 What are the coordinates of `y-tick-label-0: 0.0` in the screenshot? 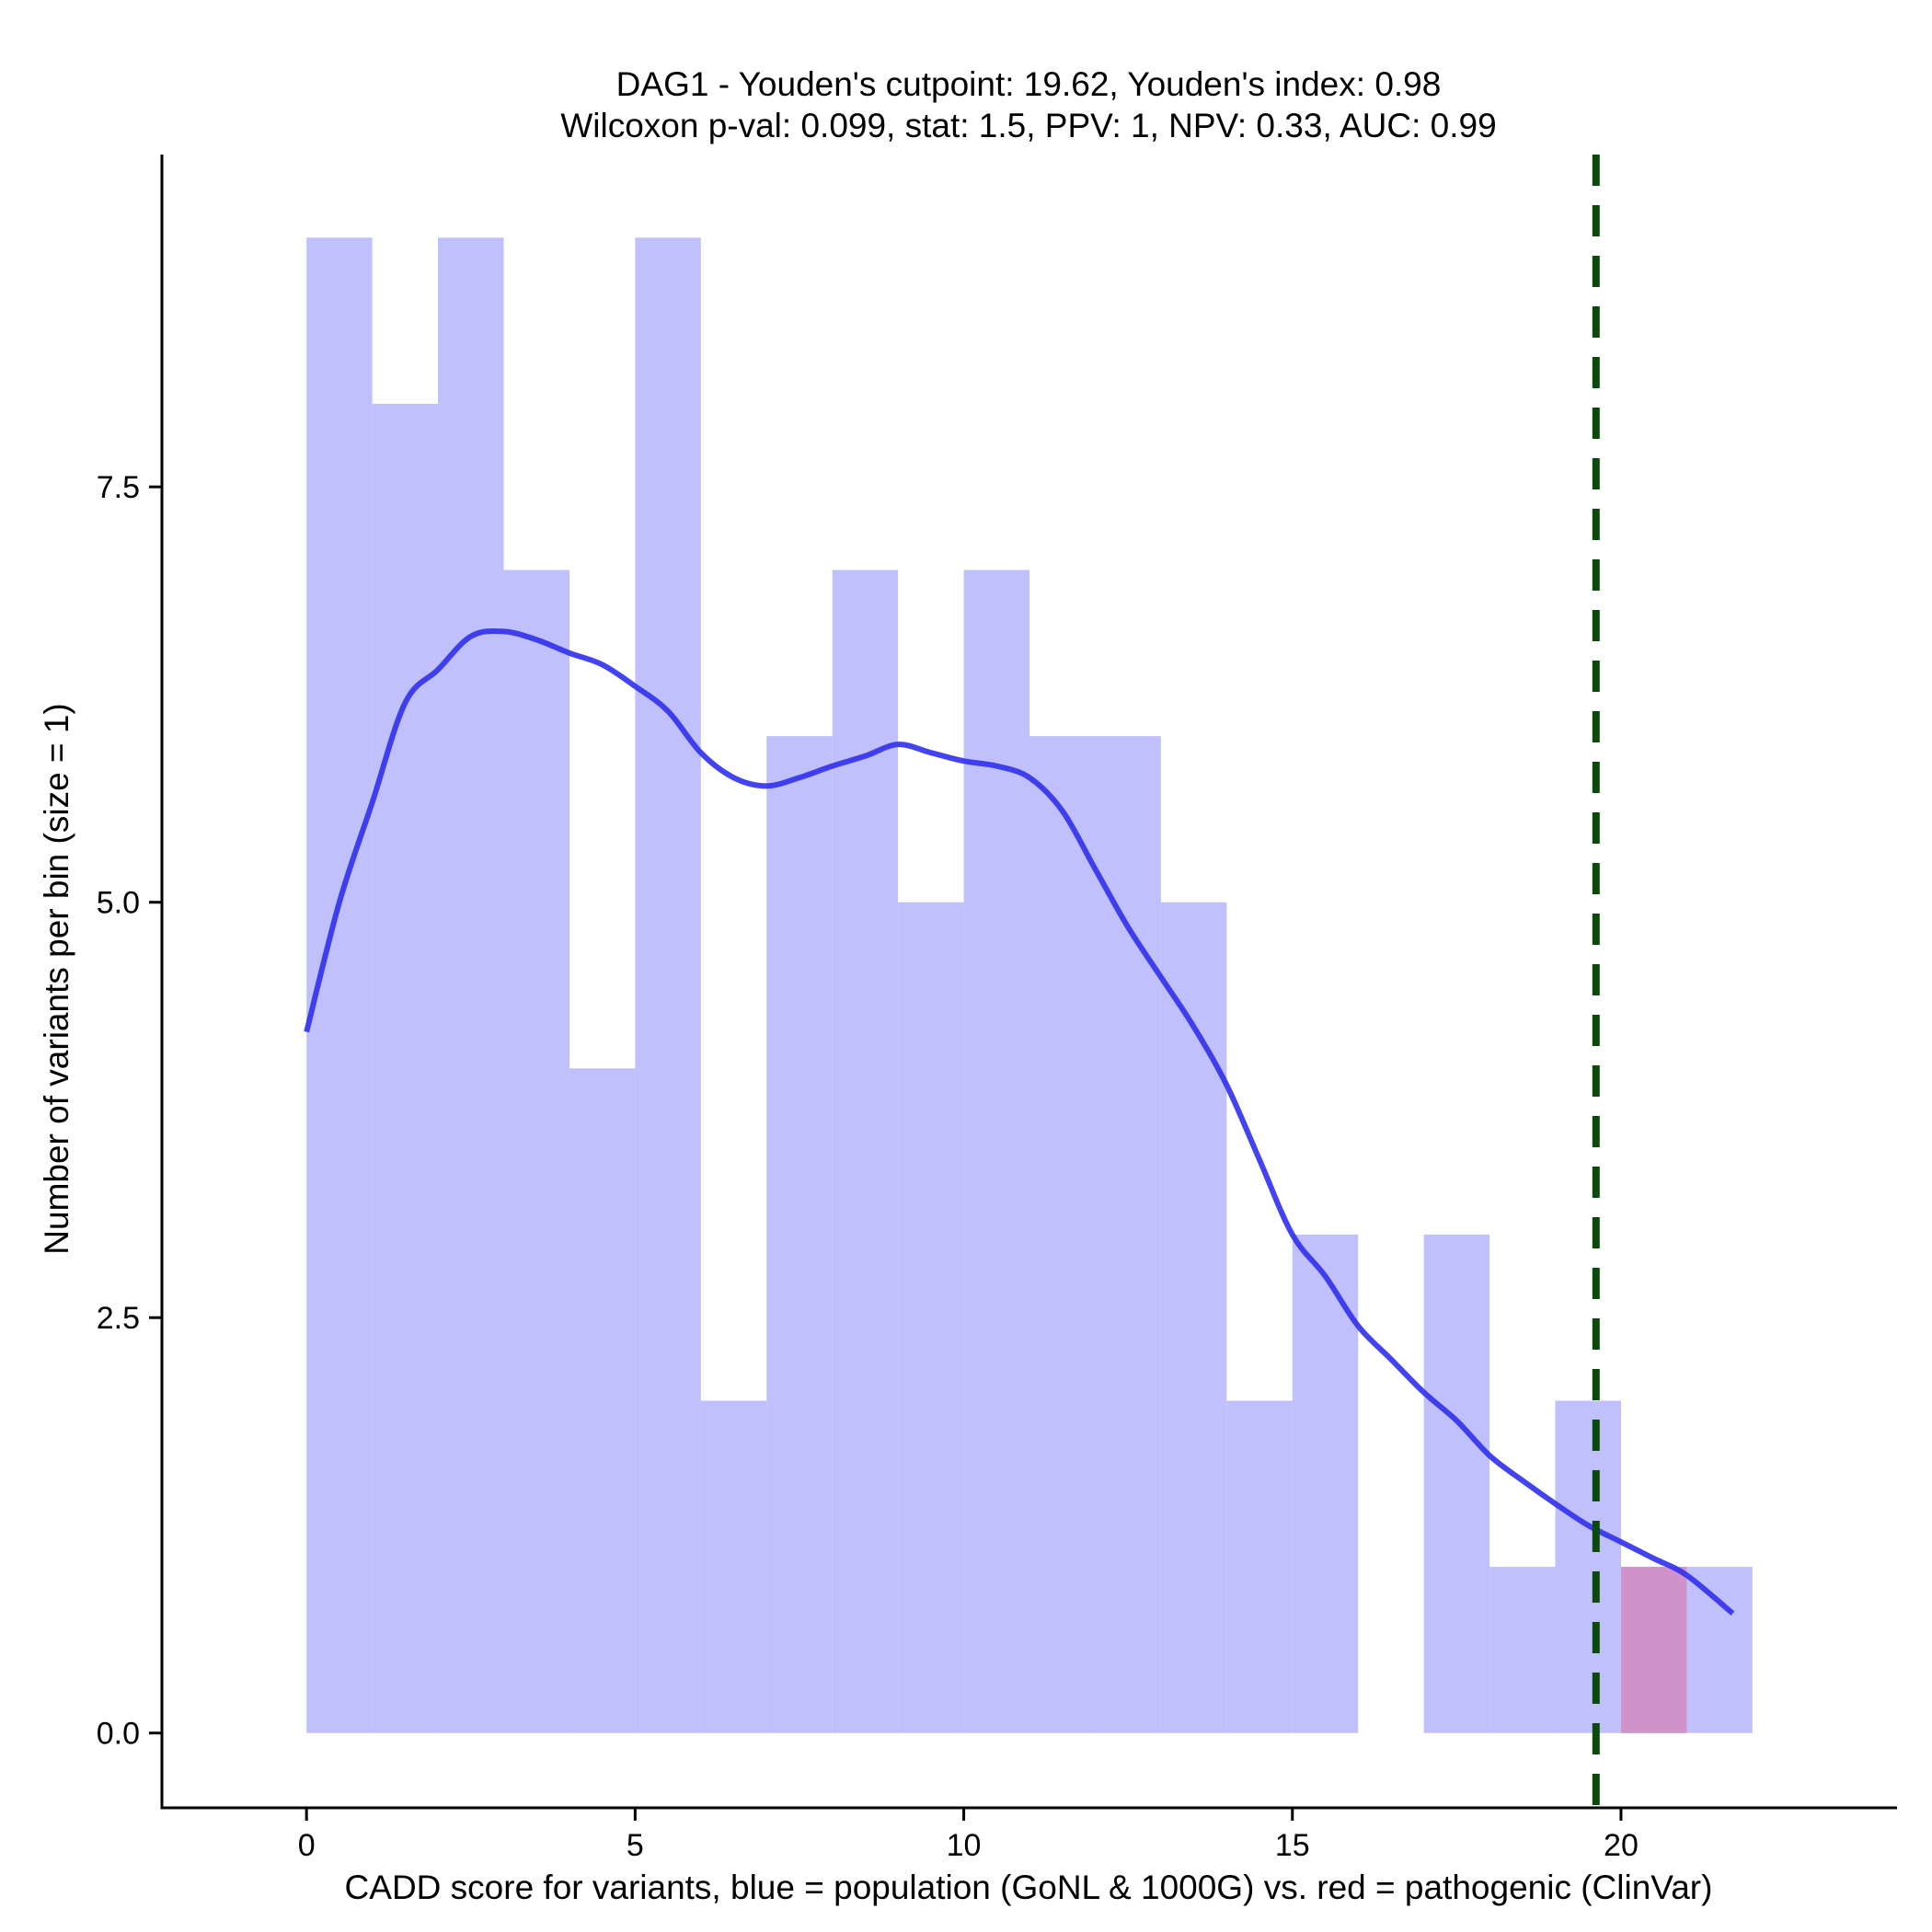 It's located at (118, 1734).